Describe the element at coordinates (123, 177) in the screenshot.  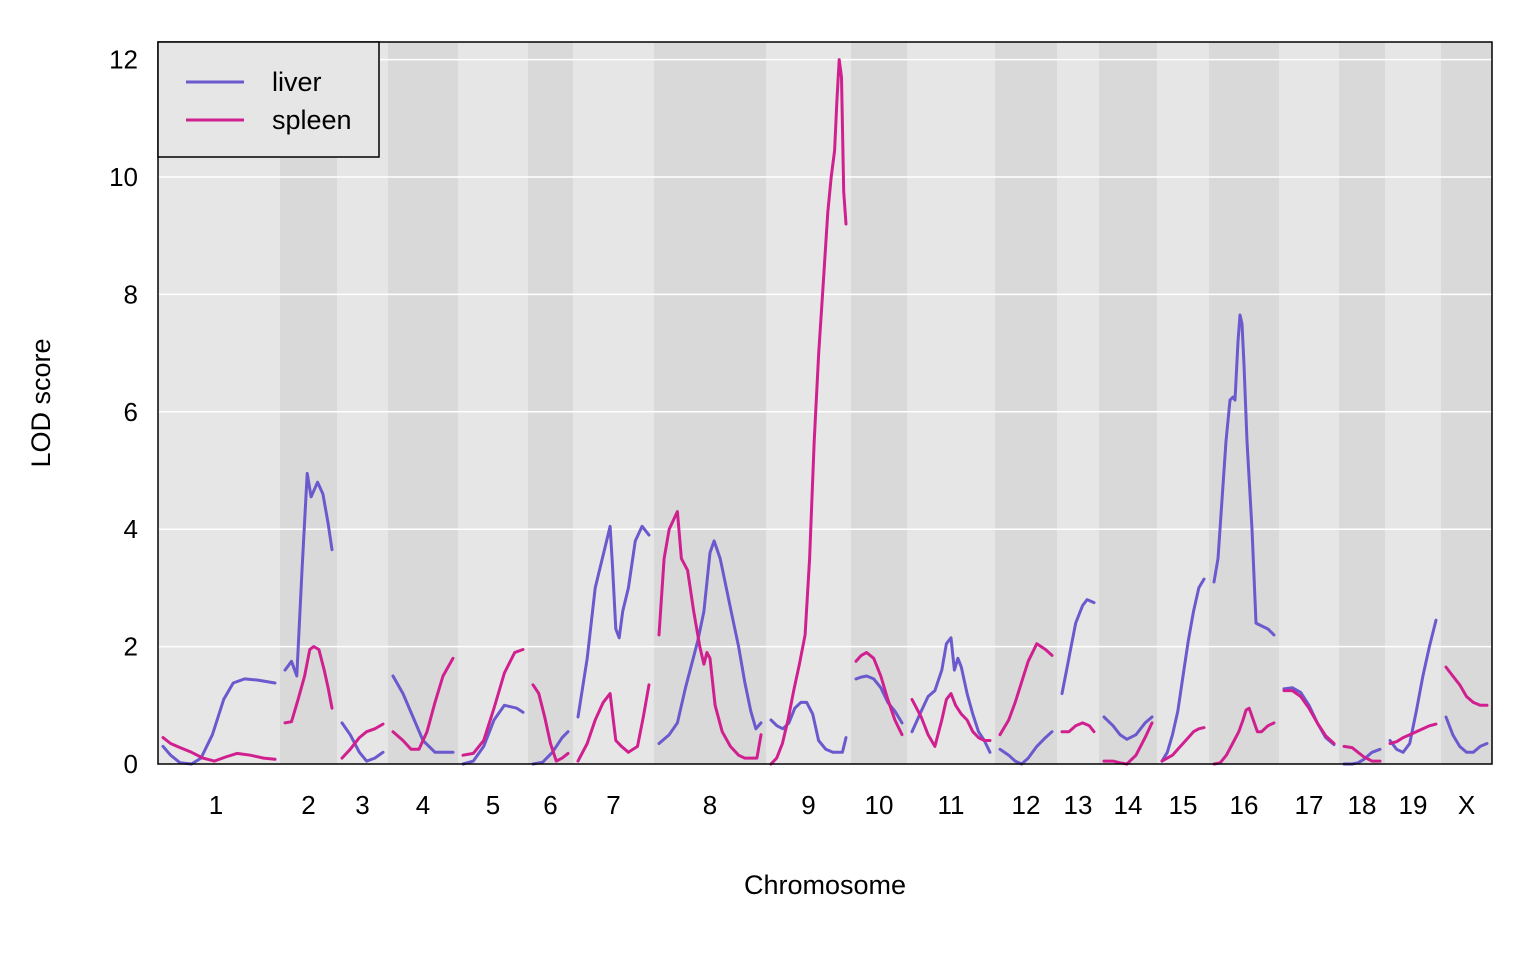
I see `y-tick-label-10: 10` at that location.